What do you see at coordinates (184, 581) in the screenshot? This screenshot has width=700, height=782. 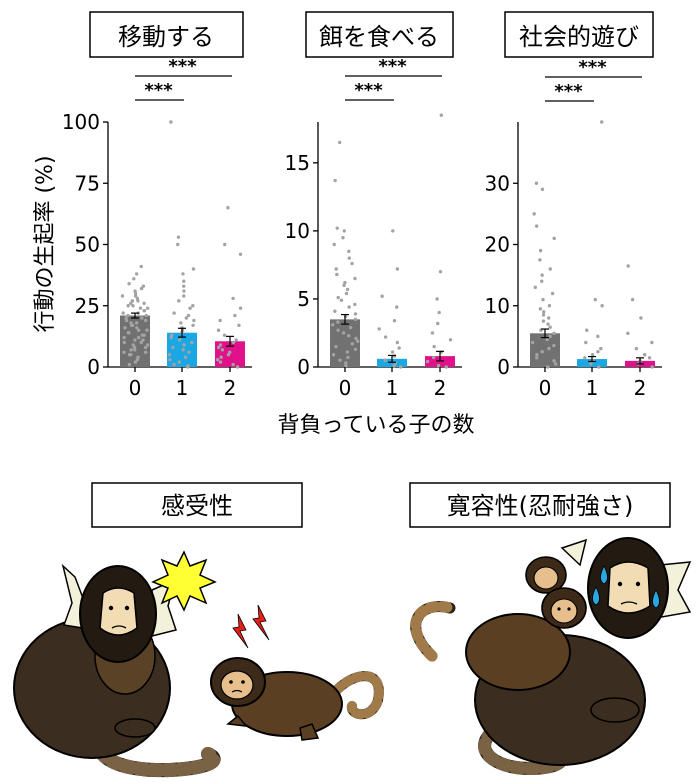 I see `startle-flash-icon` at bounding box center [184, 581].